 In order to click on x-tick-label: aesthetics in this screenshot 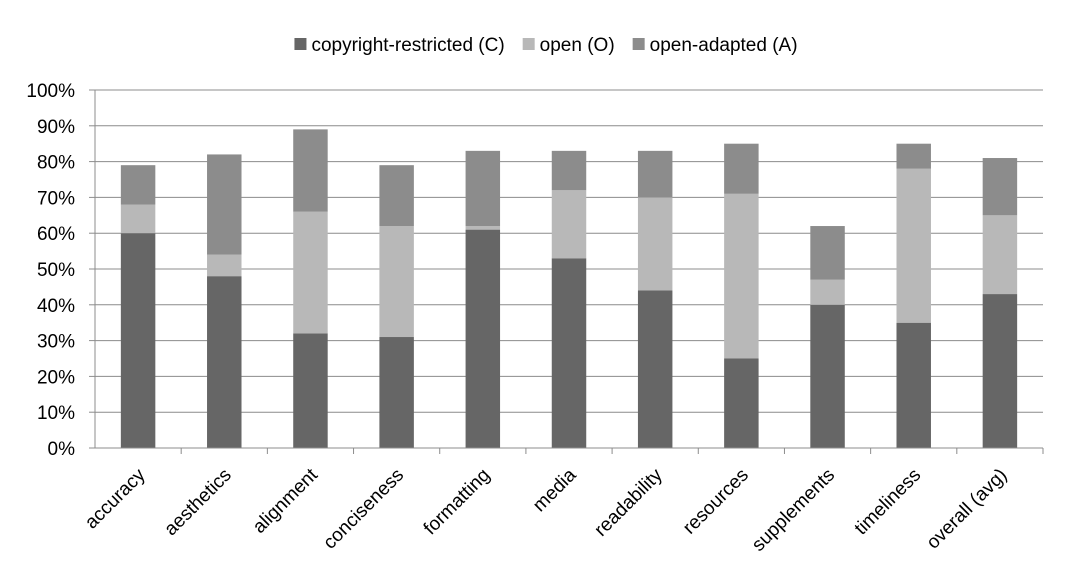, I will do `click(197, 502)`.